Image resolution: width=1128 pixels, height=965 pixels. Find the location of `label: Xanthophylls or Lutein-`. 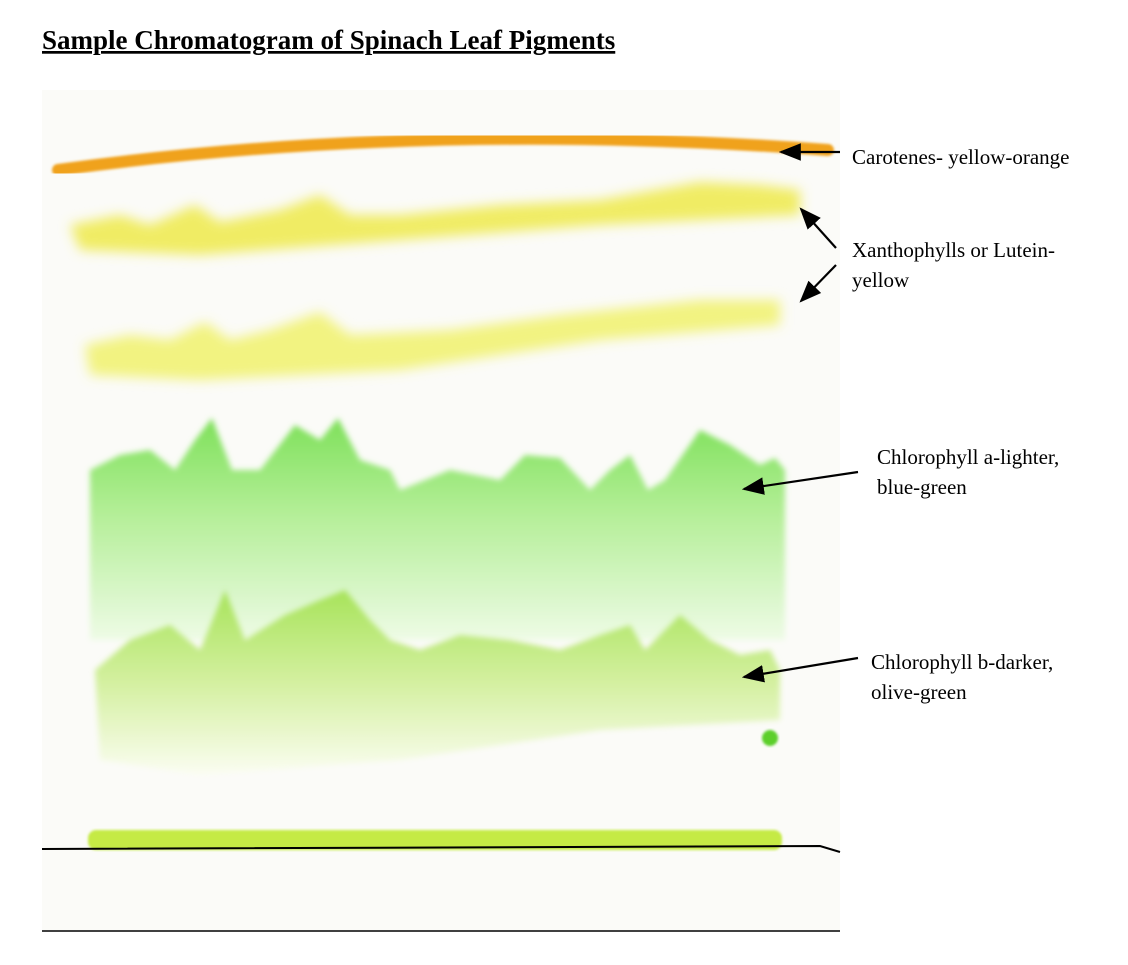

label: Xanthophylls or Lutein- is located at coordinates (953, 250).